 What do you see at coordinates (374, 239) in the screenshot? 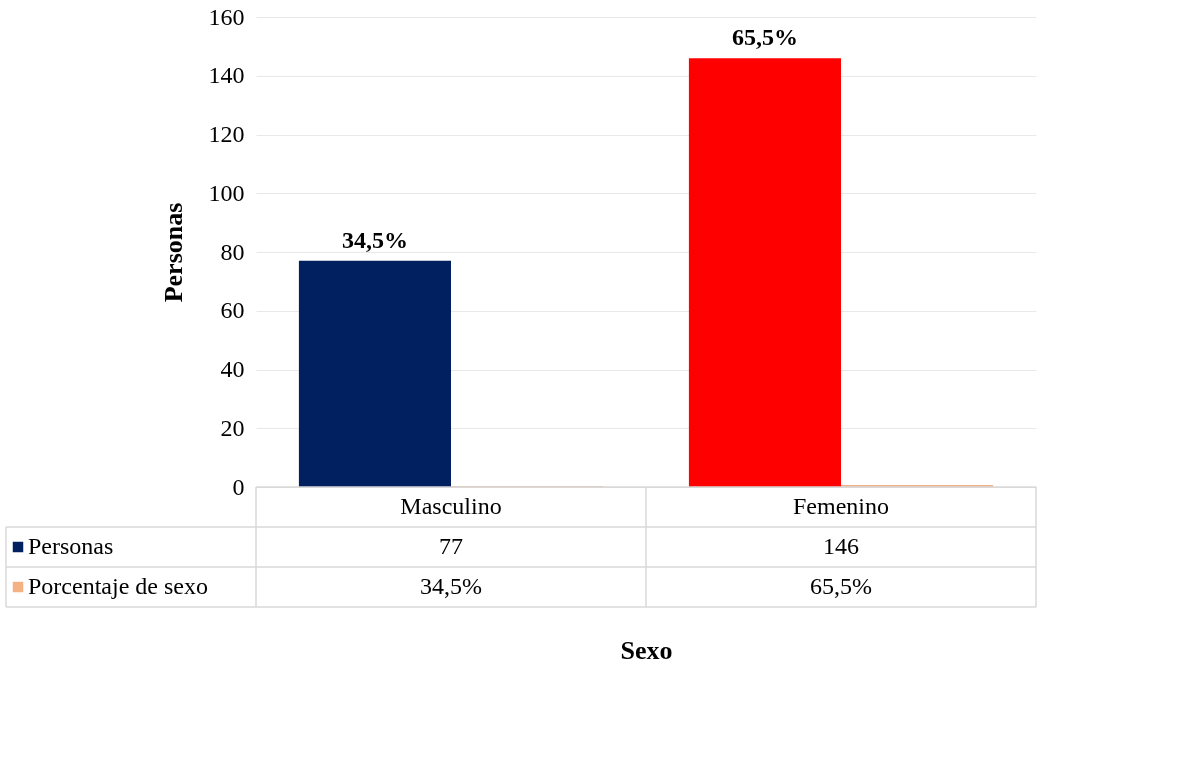
I see `annotation: 34,5%` at bounding box center [374, 239].